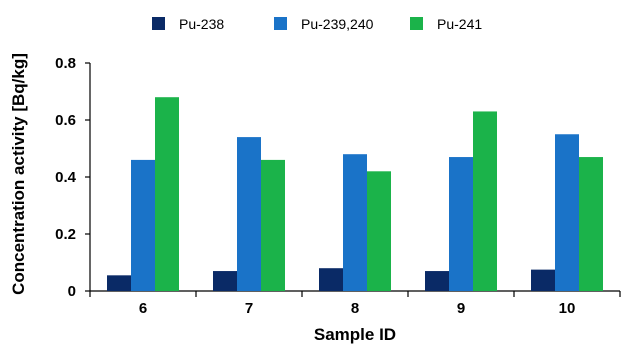  What do you see at coordinates (461, 308) in the screenshot?
I see `x-tick-label: 9` at bounding box center [461, 308].